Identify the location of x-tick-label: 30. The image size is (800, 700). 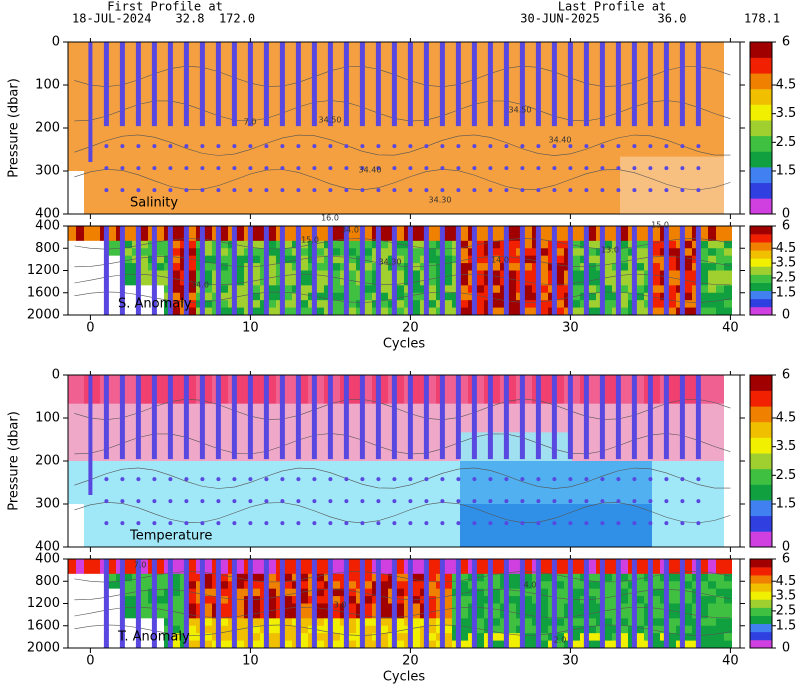
(570, 661).